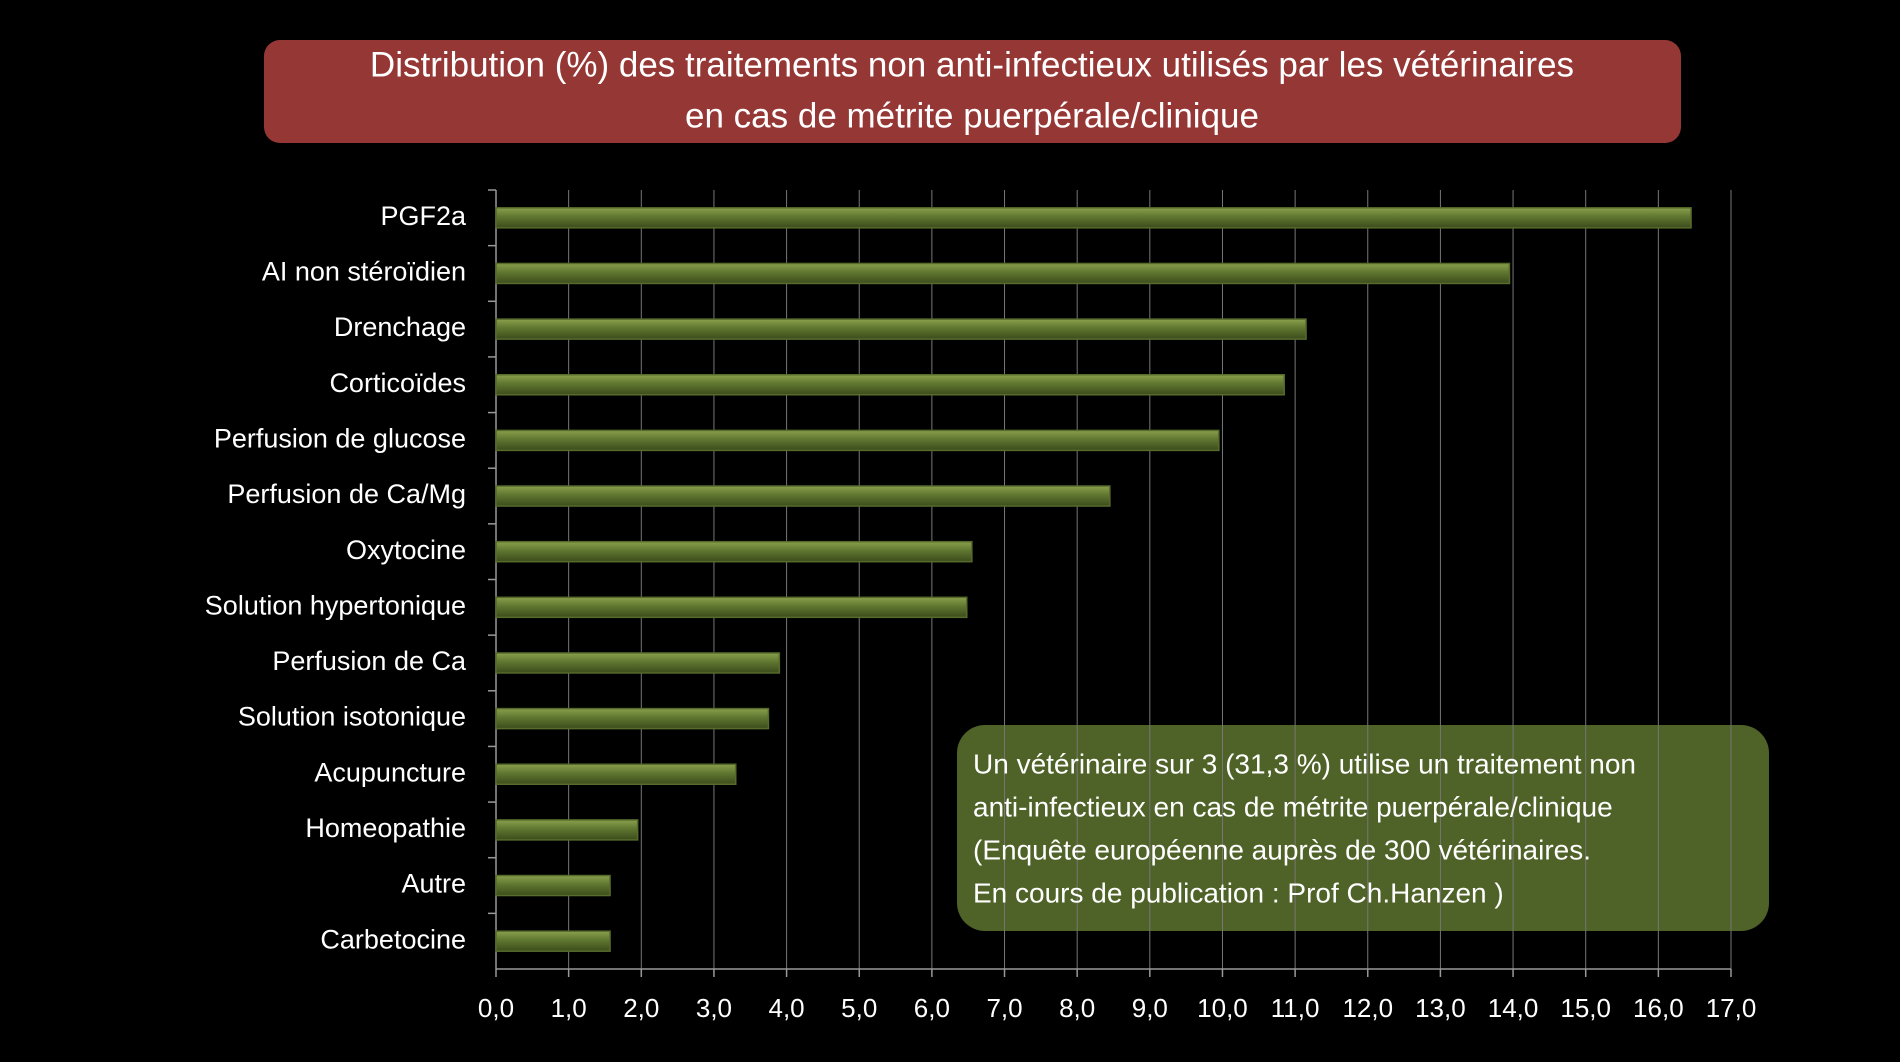 The image size is (1900, 1062). What do you see at coordinates (496, 1008) in the screenshot?
I see `x-tick-label: 0,0` at bounding box center [496, 1008].